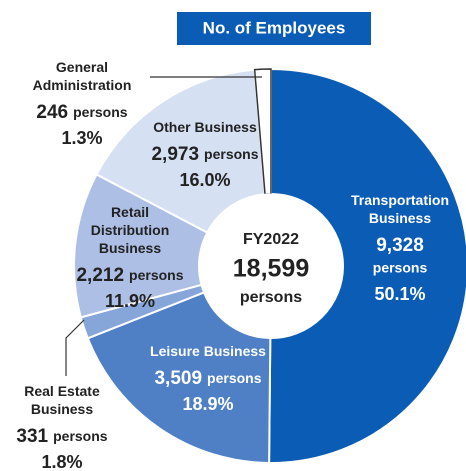  I want to click on label-line: Transportation, so click(400, 200).